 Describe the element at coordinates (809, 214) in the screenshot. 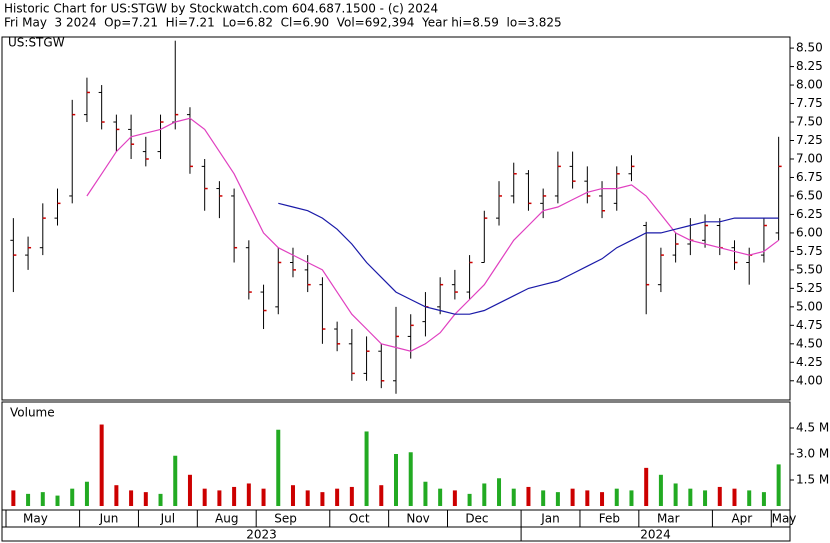

I see `y-tick-label: 6.25` at that location.